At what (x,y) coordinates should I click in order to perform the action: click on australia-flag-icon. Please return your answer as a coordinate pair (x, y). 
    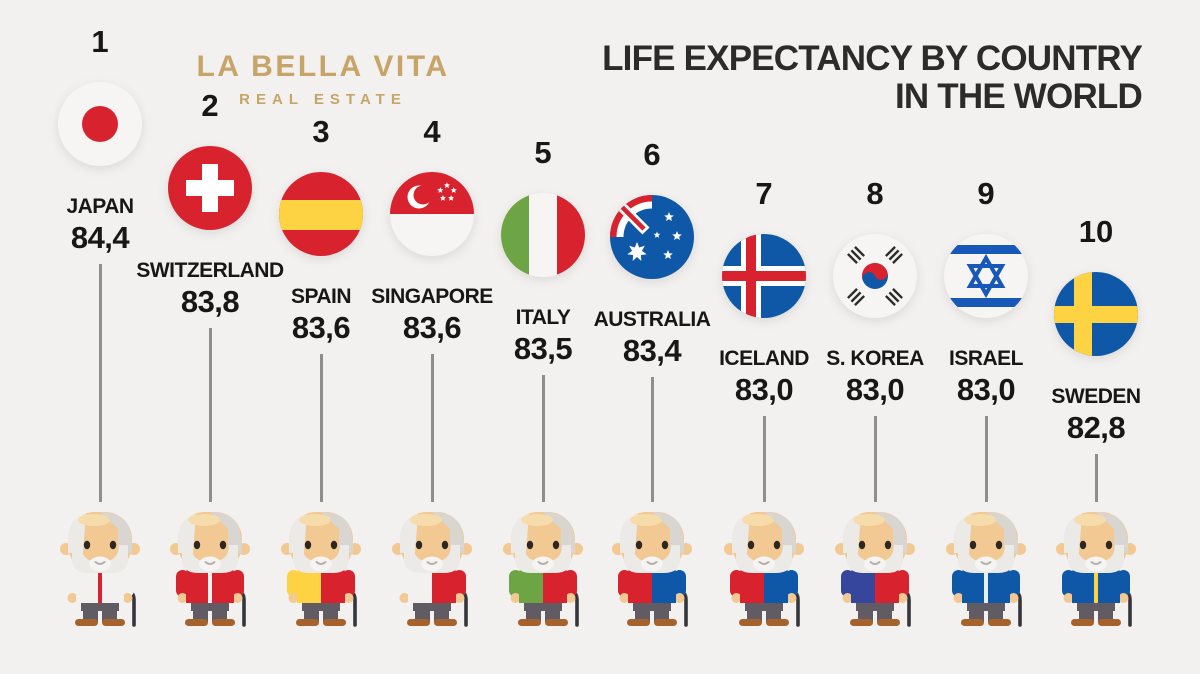
    Looking at the image, I should click on (652, 237).